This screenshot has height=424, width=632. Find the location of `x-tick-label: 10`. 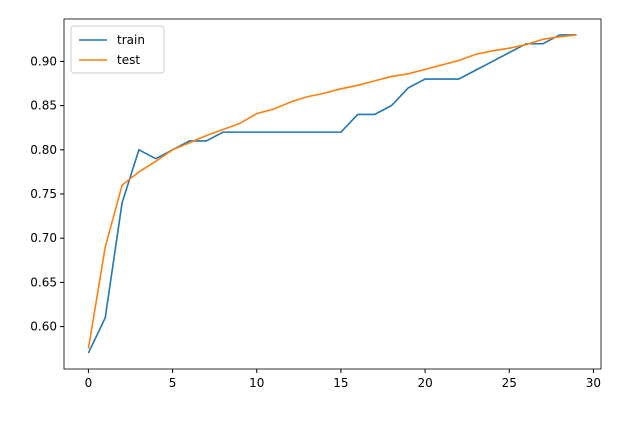

x-tick-label: 10 is located at coordinates (256, 383).